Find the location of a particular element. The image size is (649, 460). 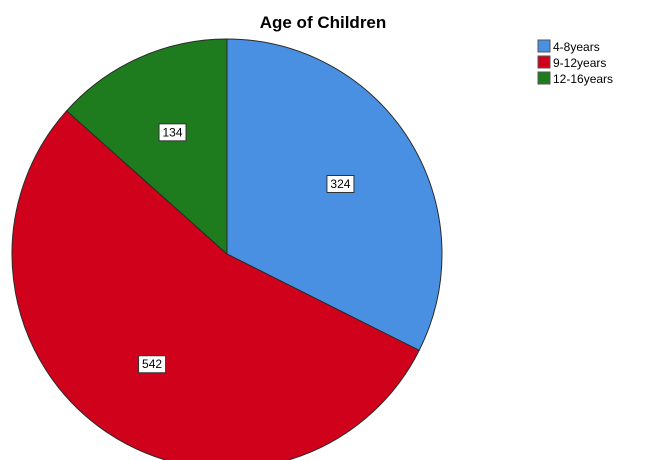

legend-label: 9-12years is located at coordinates (579, 63).